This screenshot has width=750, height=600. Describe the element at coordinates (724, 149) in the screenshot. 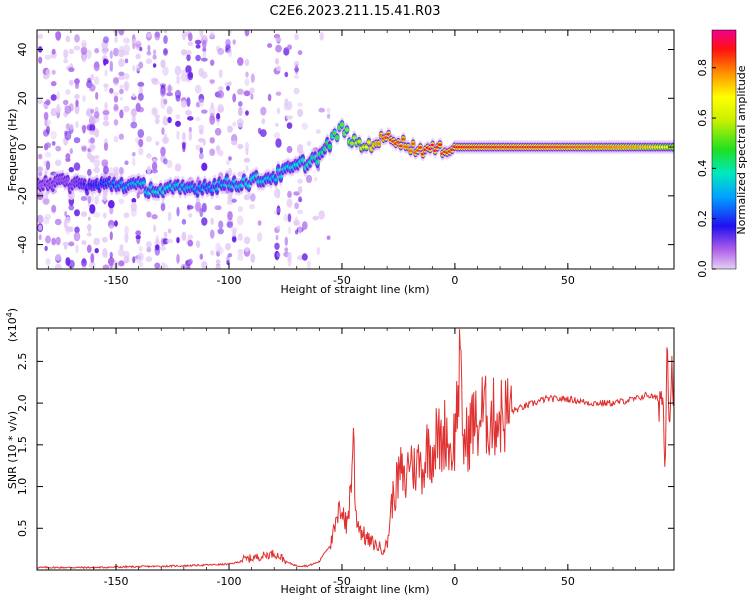

I see `colorbar-gradient` at that location.